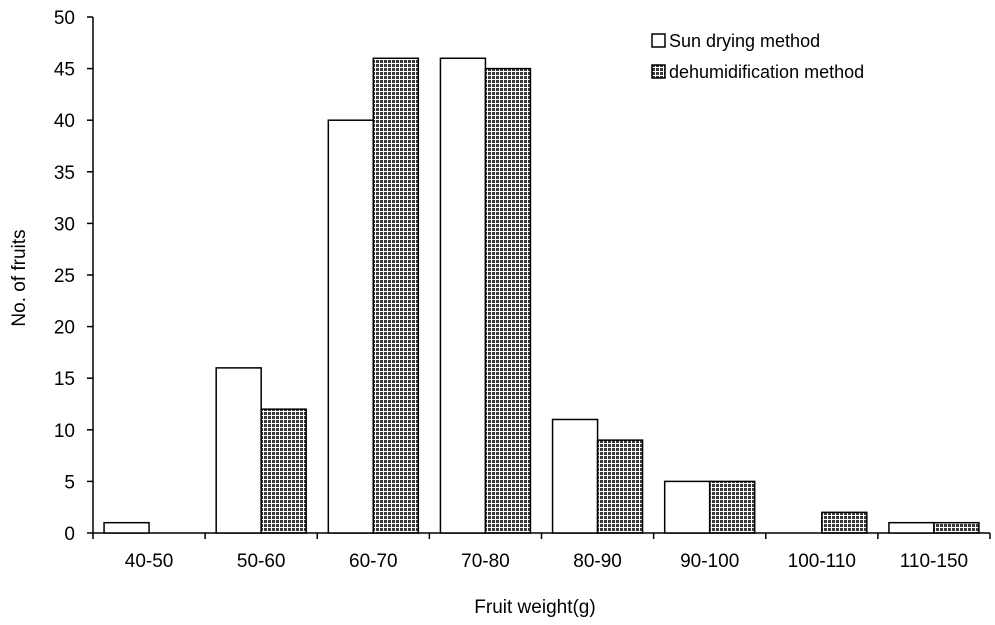  What do you see at coordinates (19, 277) in the screenshot?
I see `y-axis-label: No. of fruits` at bounding box center [19, 277].